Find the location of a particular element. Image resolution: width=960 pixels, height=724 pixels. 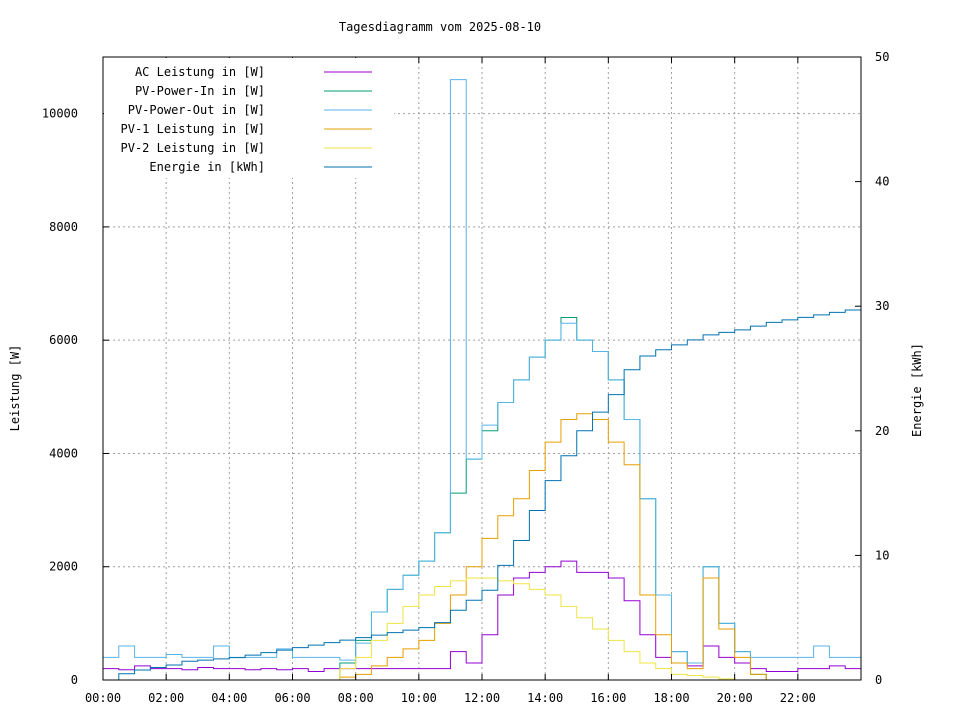

y2-tick-label: 10 is located at coordinates (882, 555).